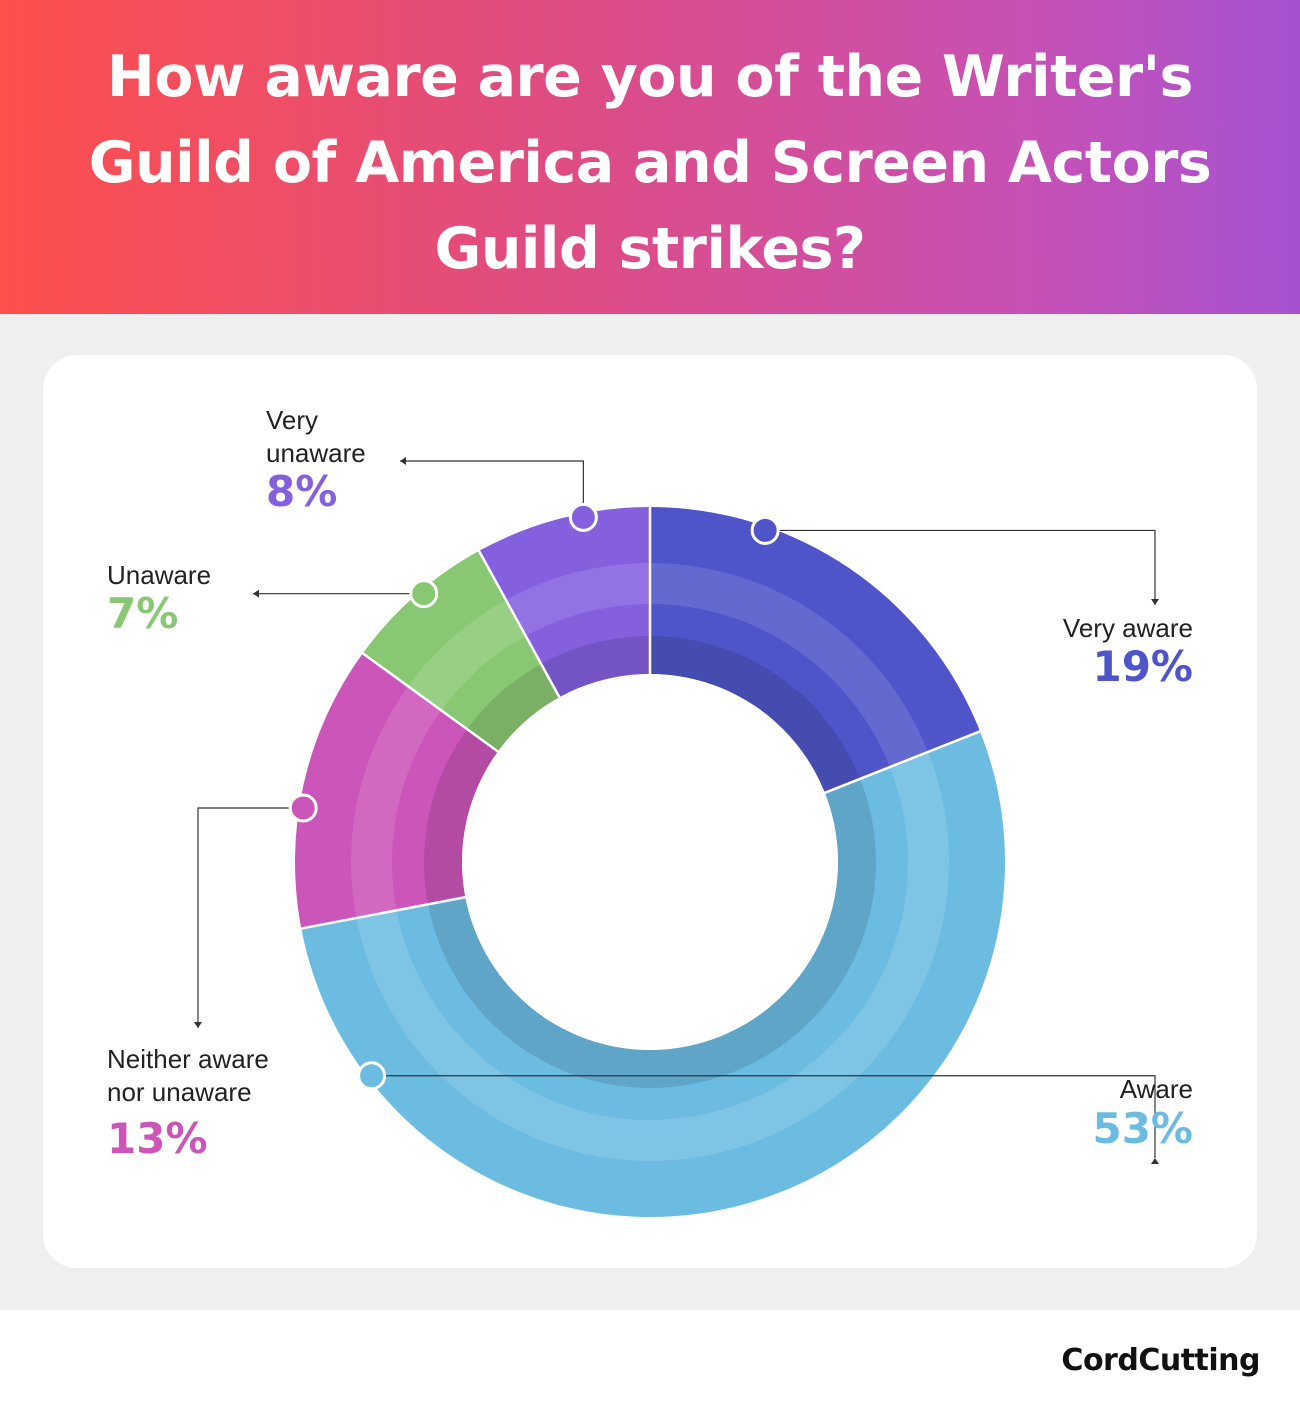 The width and height of the screenshot is (1300, 1417). Describe the element at coordinates (583, 517) in the screenshot. I see `marker-very-unaware` at that location.